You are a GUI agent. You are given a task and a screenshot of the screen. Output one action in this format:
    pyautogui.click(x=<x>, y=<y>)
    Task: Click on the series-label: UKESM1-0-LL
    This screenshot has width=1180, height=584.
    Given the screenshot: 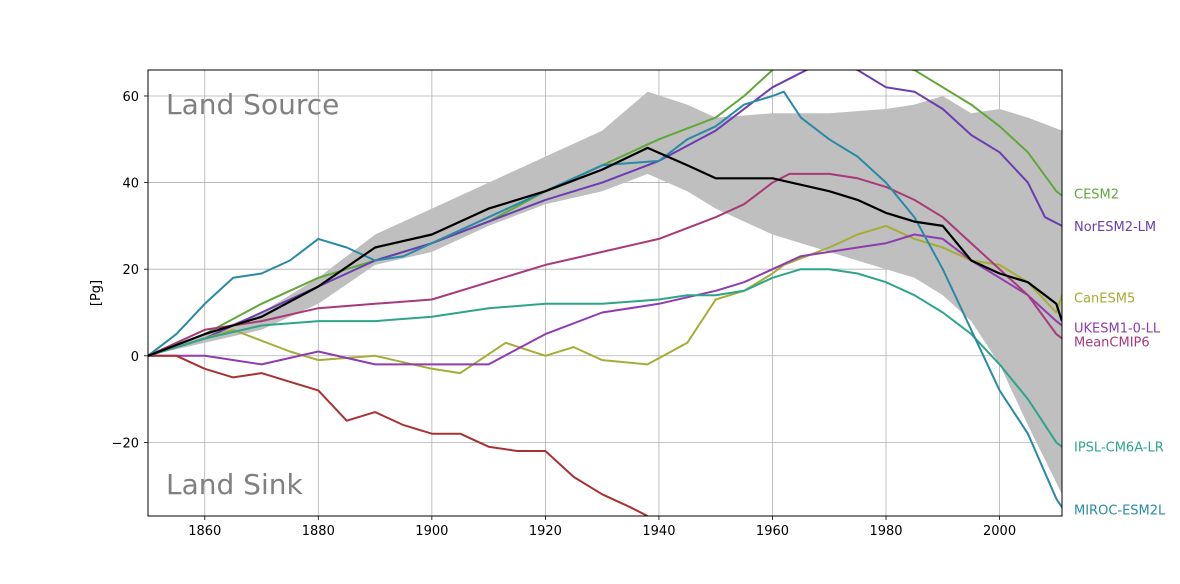 What is the action you would take?
    pyautogui.click(x=1117, y=329)
    